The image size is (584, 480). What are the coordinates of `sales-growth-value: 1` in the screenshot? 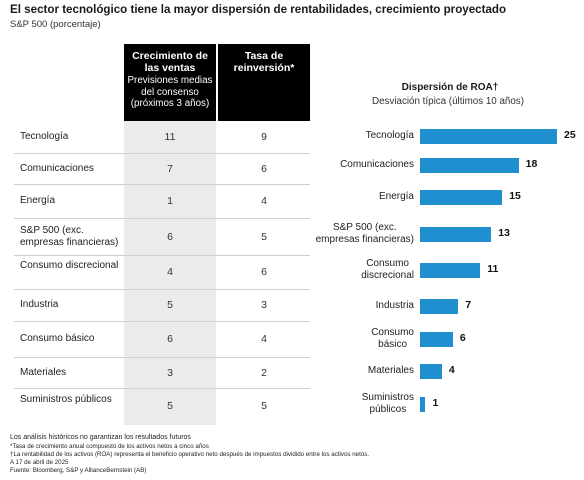 It's located at (170, 201).